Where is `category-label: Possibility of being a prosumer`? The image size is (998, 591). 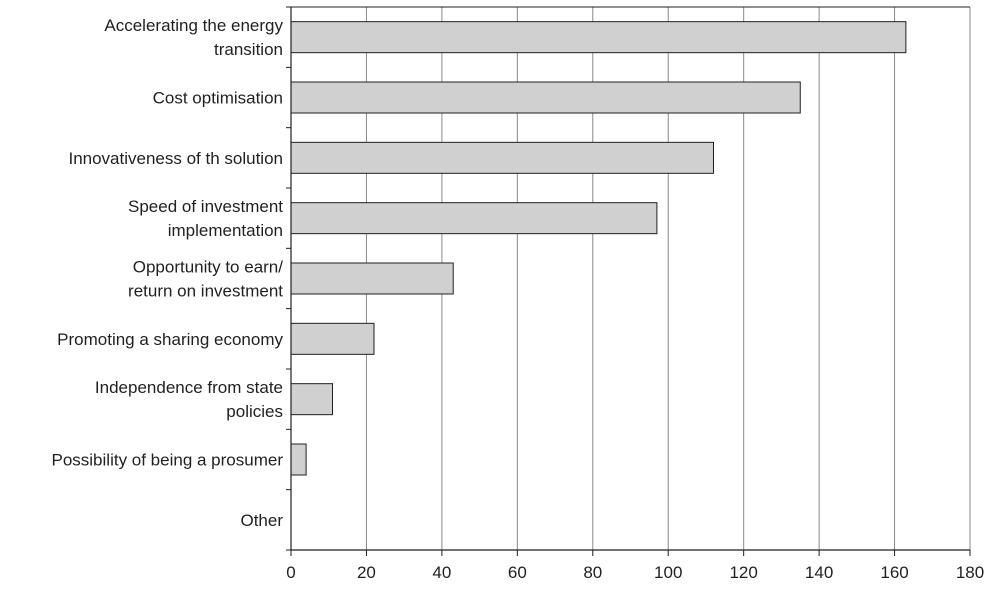
category-label: Possibility of being a prosumer is located at coordinates (167, 460).